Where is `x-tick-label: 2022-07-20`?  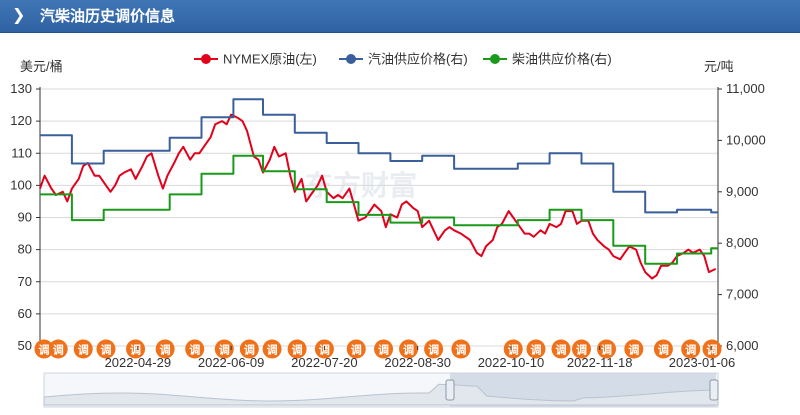 x-tick-label: 2022-07-20 is located at coordinates (324, 362).